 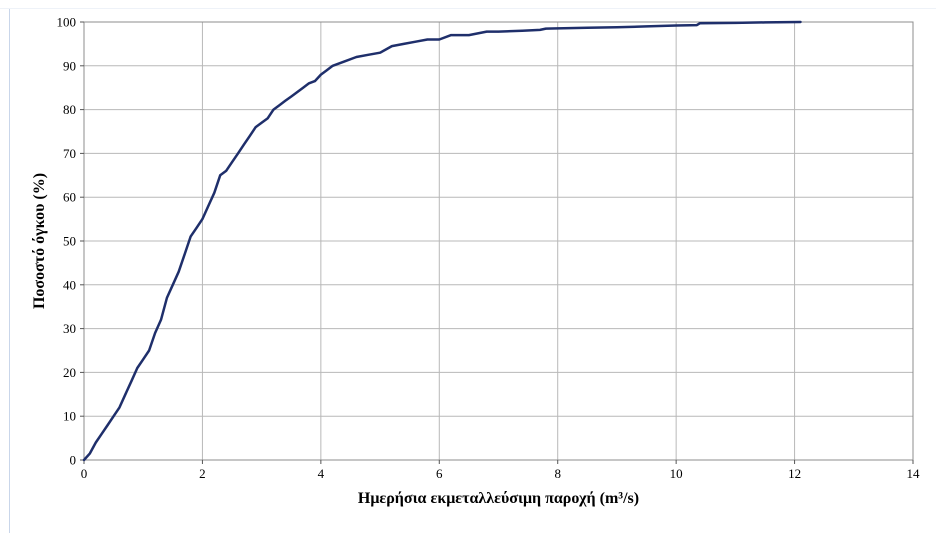 I want to click on x-tick-label: 12, so click(x=794, y=473).